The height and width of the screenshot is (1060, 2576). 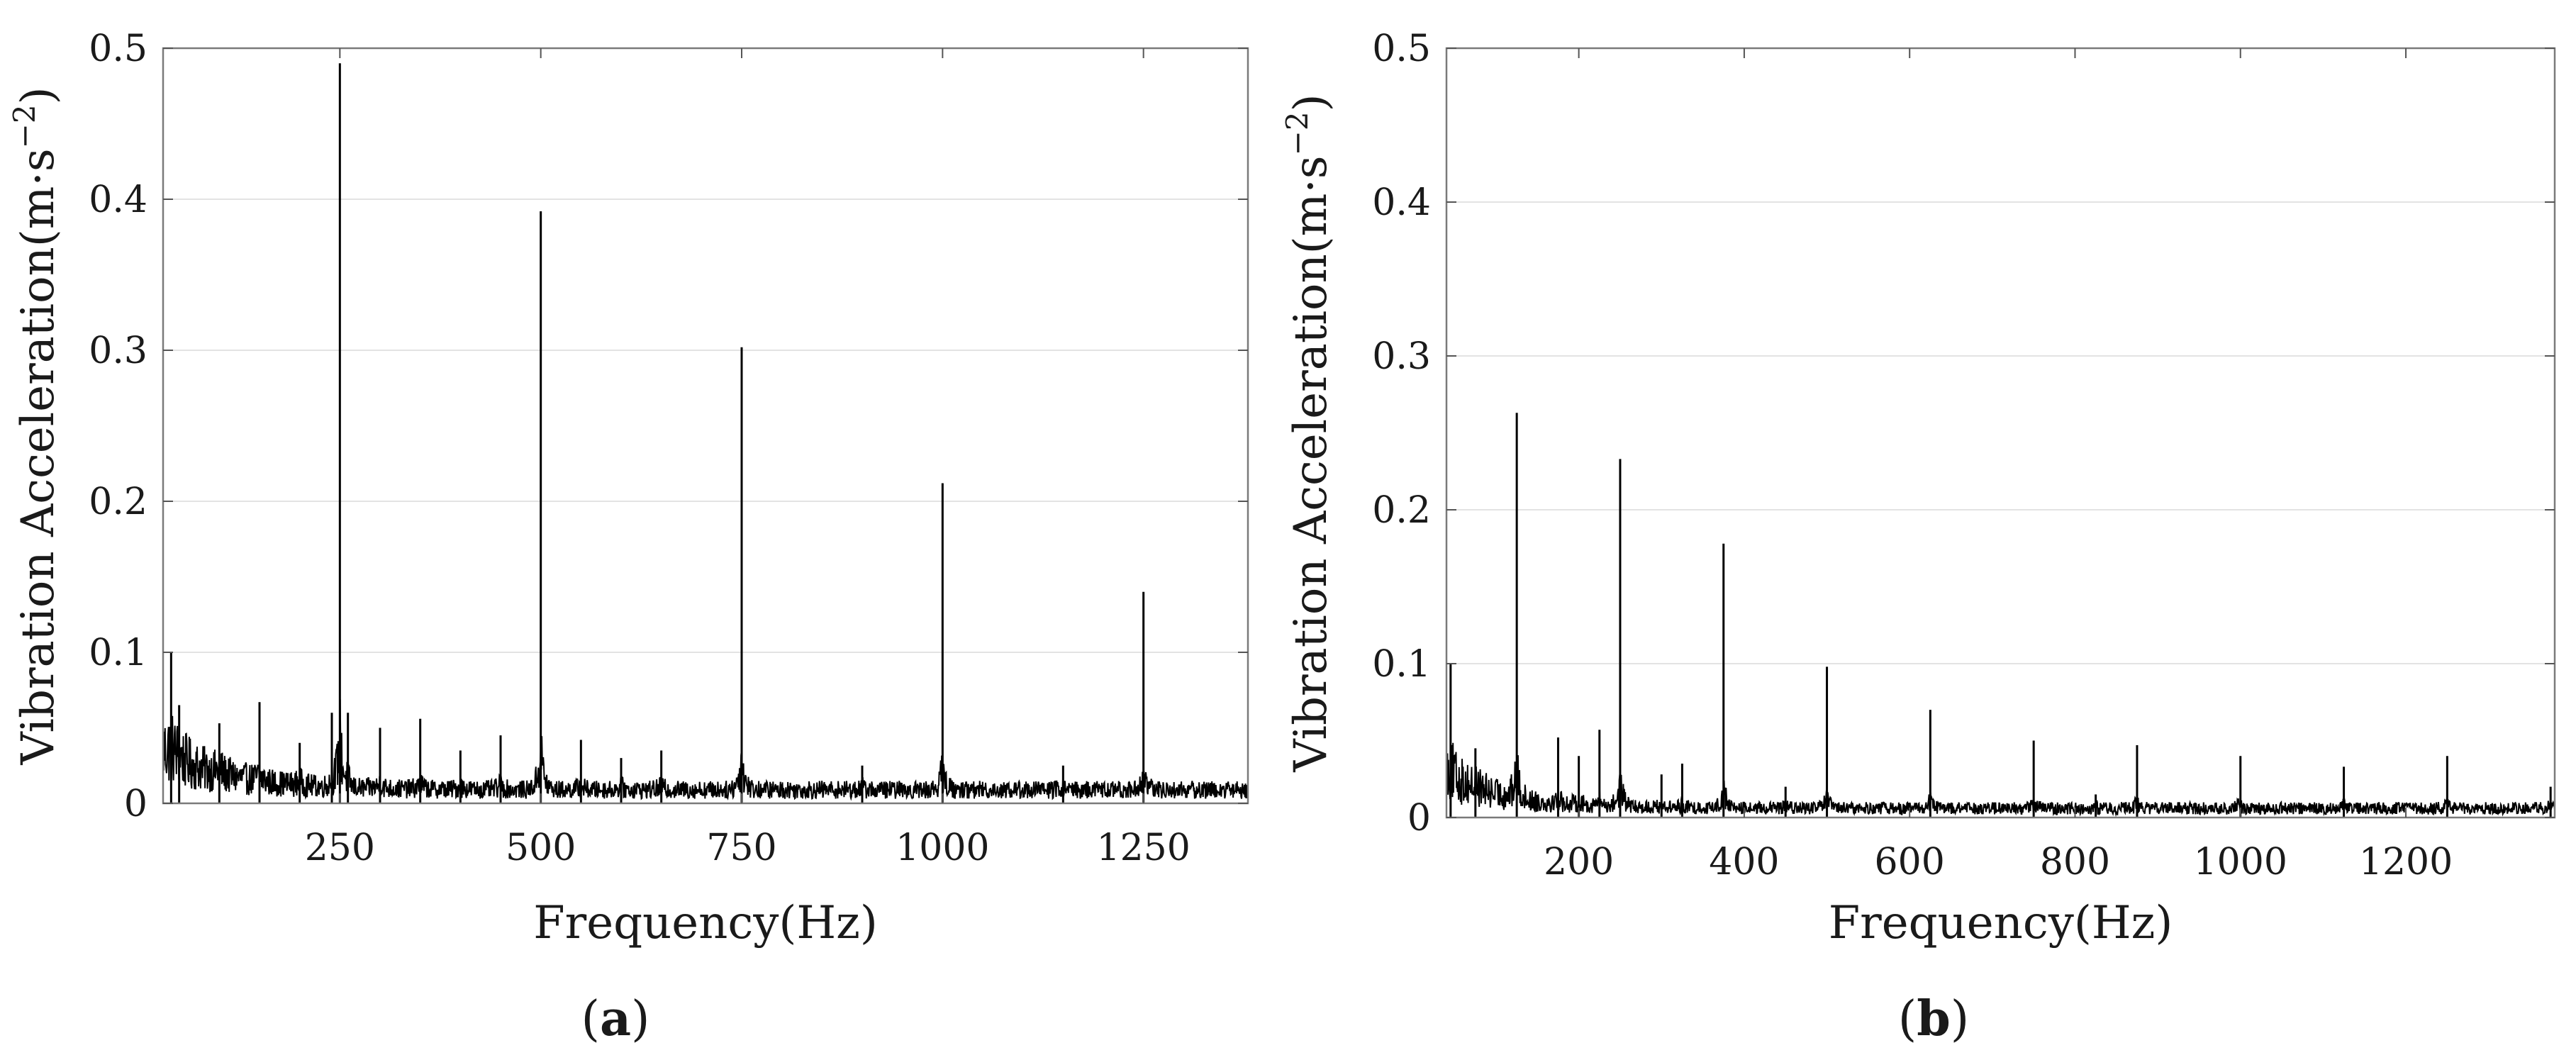 What do you see at coordinates (340, 848) in the screenshot?
I see `x-tick-label: 250` at bounding box center [340, 848].